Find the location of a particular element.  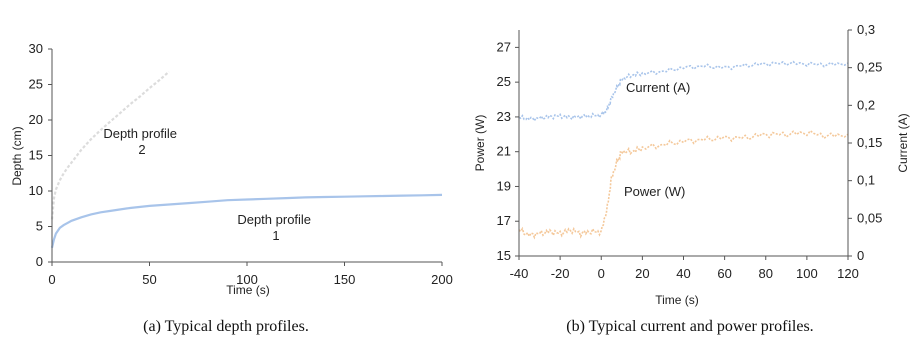

chart-a-y-label: Depth (cm) is located at coordinates (17, 155).